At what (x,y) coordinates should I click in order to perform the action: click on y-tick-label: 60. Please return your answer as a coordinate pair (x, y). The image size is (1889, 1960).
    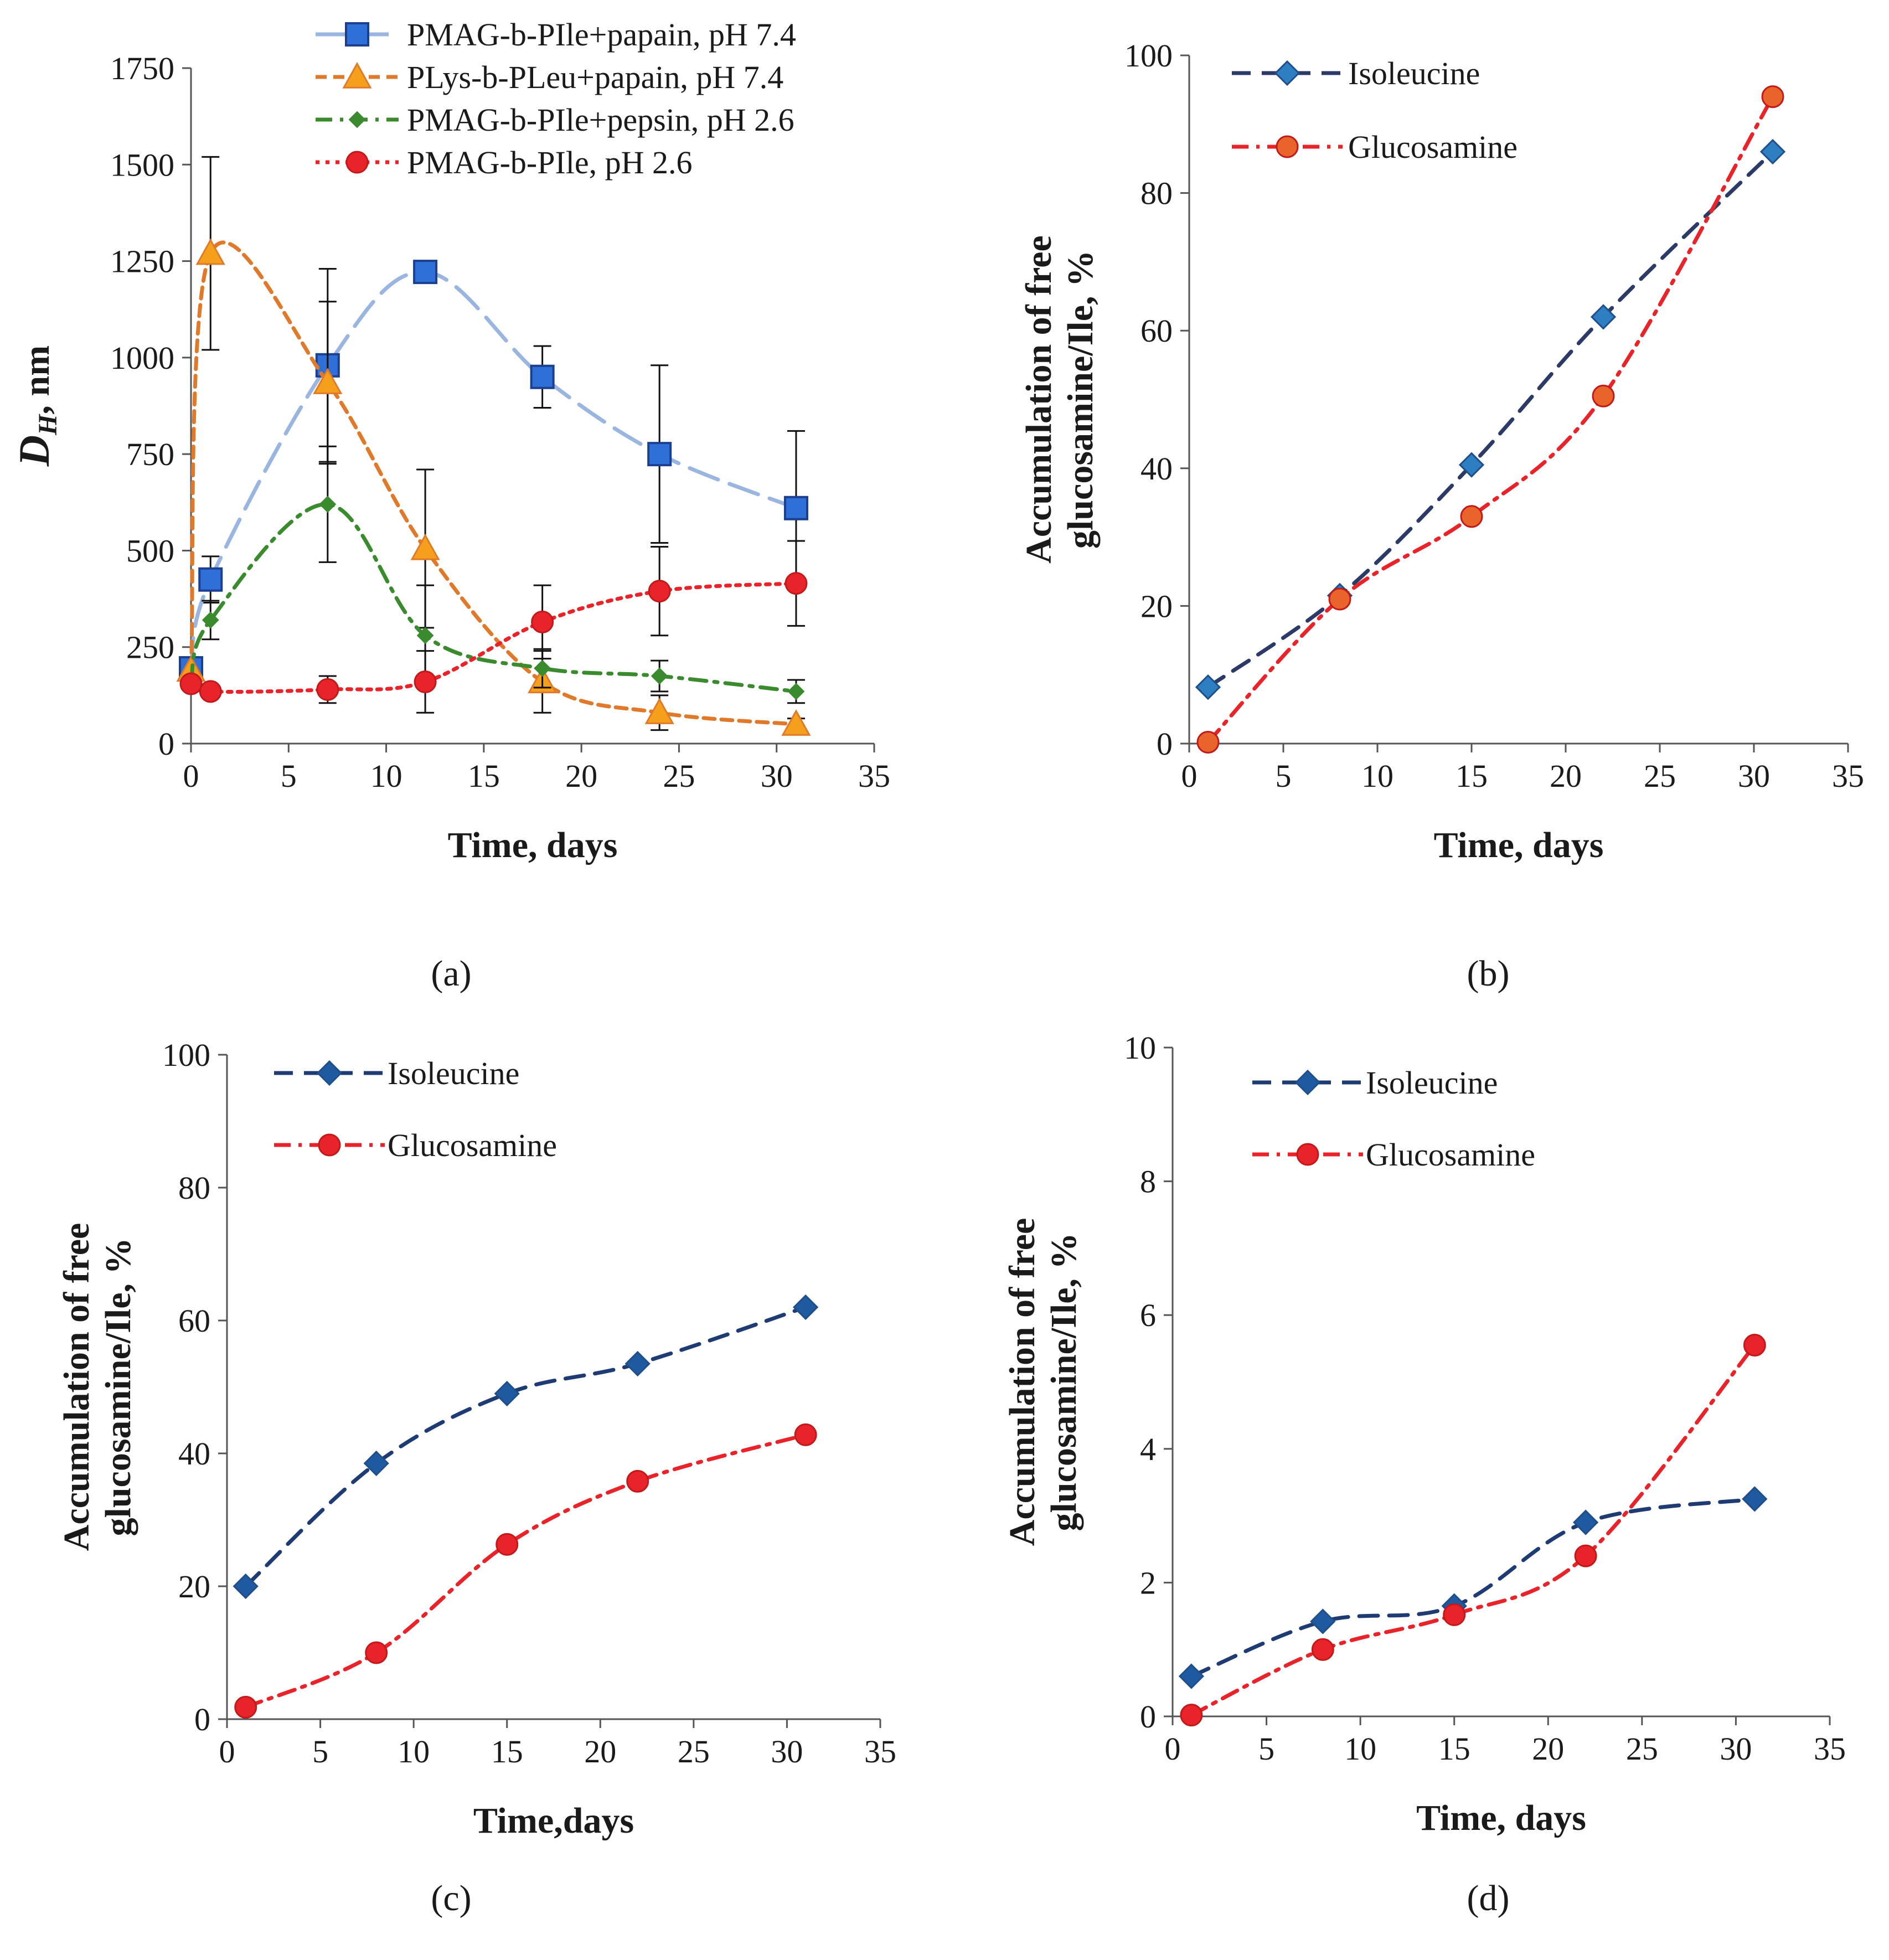
    Looking at the image, I should click on (1156, 331).